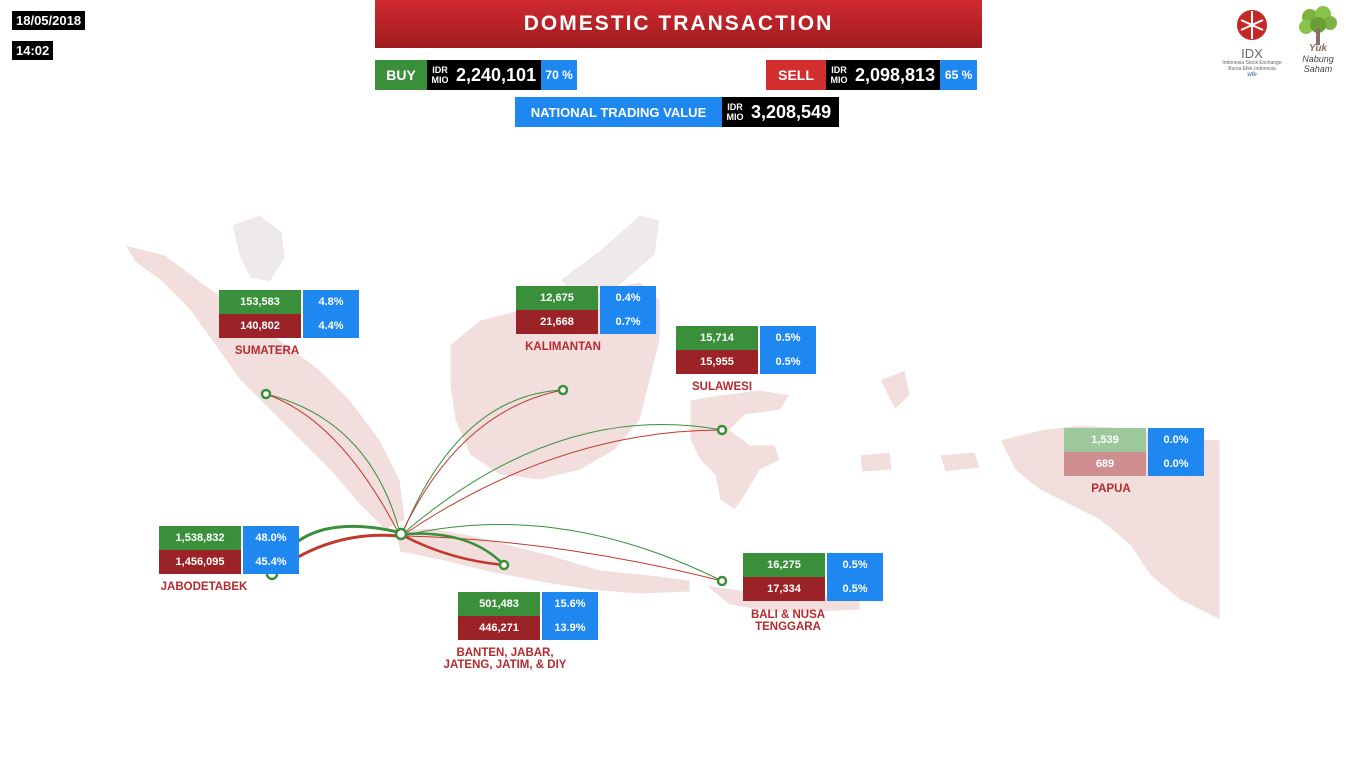  I want to click on national-value: 3,208,549, so click(794, 112).